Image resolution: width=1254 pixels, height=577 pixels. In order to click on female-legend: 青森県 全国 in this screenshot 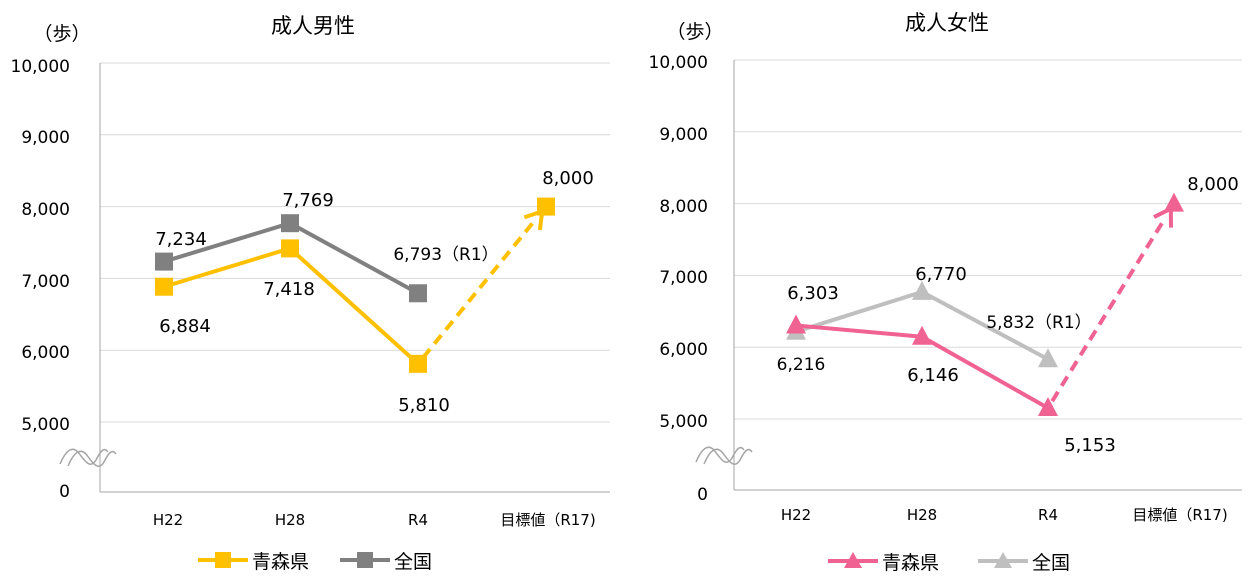, I will do `click(949, 563)`.